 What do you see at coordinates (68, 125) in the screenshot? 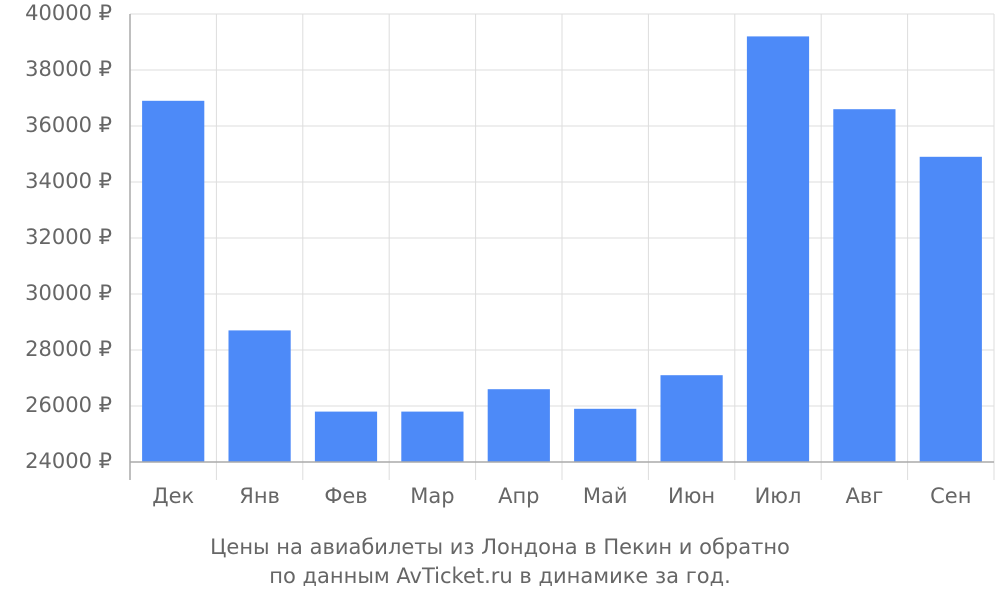
I see `y-tick-label: 36000 ₽` at bounding box center [68, 125].